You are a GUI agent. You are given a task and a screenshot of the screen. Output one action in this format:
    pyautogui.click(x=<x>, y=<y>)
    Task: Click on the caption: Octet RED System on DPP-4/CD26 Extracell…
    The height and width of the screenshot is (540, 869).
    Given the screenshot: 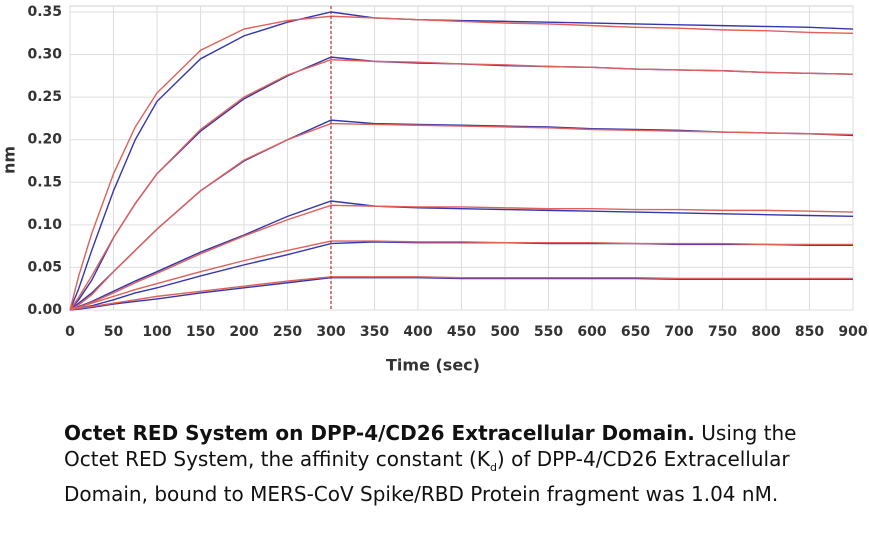 What is the action you would take?
    pyautogui.click(x=444, y=463)
    